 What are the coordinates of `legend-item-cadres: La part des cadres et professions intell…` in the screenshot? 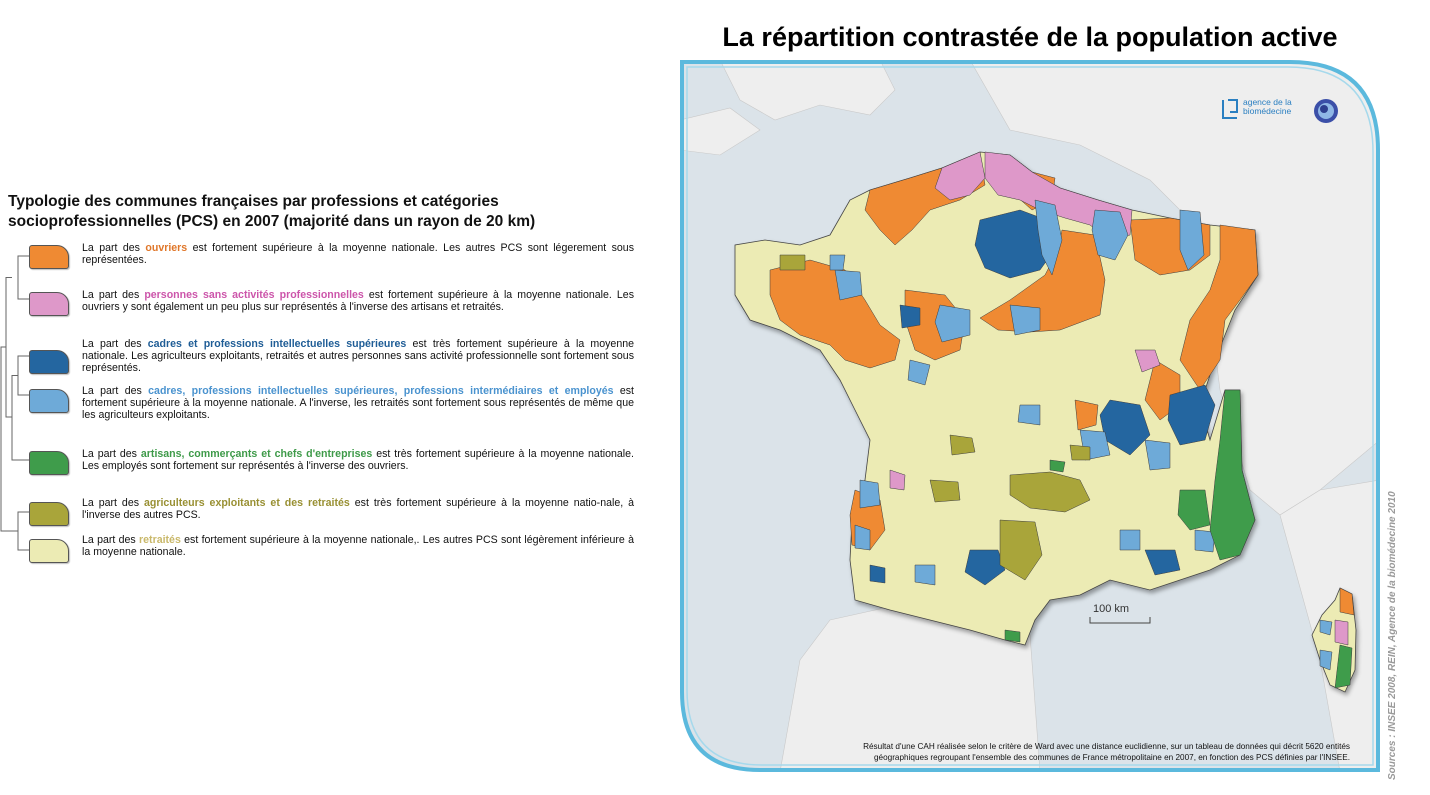 It's located at (334, 359).